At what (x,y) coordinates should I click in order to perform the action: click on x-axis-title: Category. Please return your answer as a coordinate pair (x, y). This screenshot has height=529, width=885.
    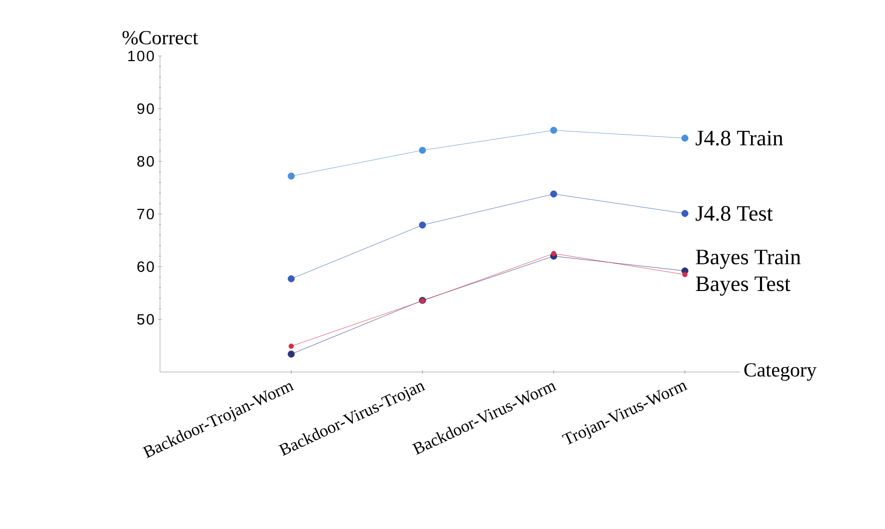
    Looking at the image, I should click on (780, 372).